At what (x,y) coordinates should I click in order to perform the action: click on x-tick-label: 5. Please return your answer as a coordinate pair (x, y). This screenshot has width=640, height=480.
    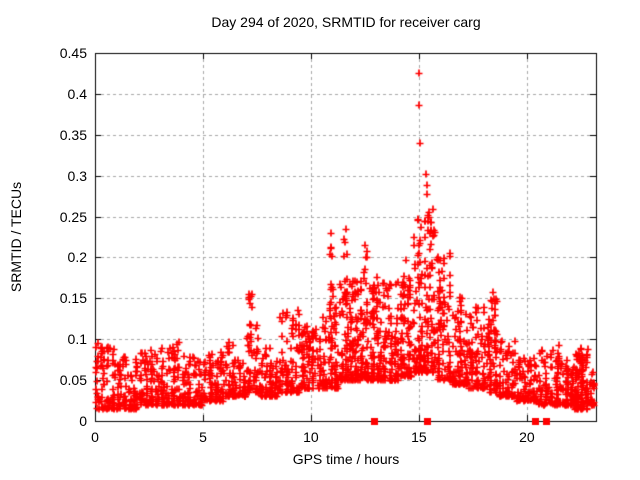
    Looking at the image, I should click on (203, 437).